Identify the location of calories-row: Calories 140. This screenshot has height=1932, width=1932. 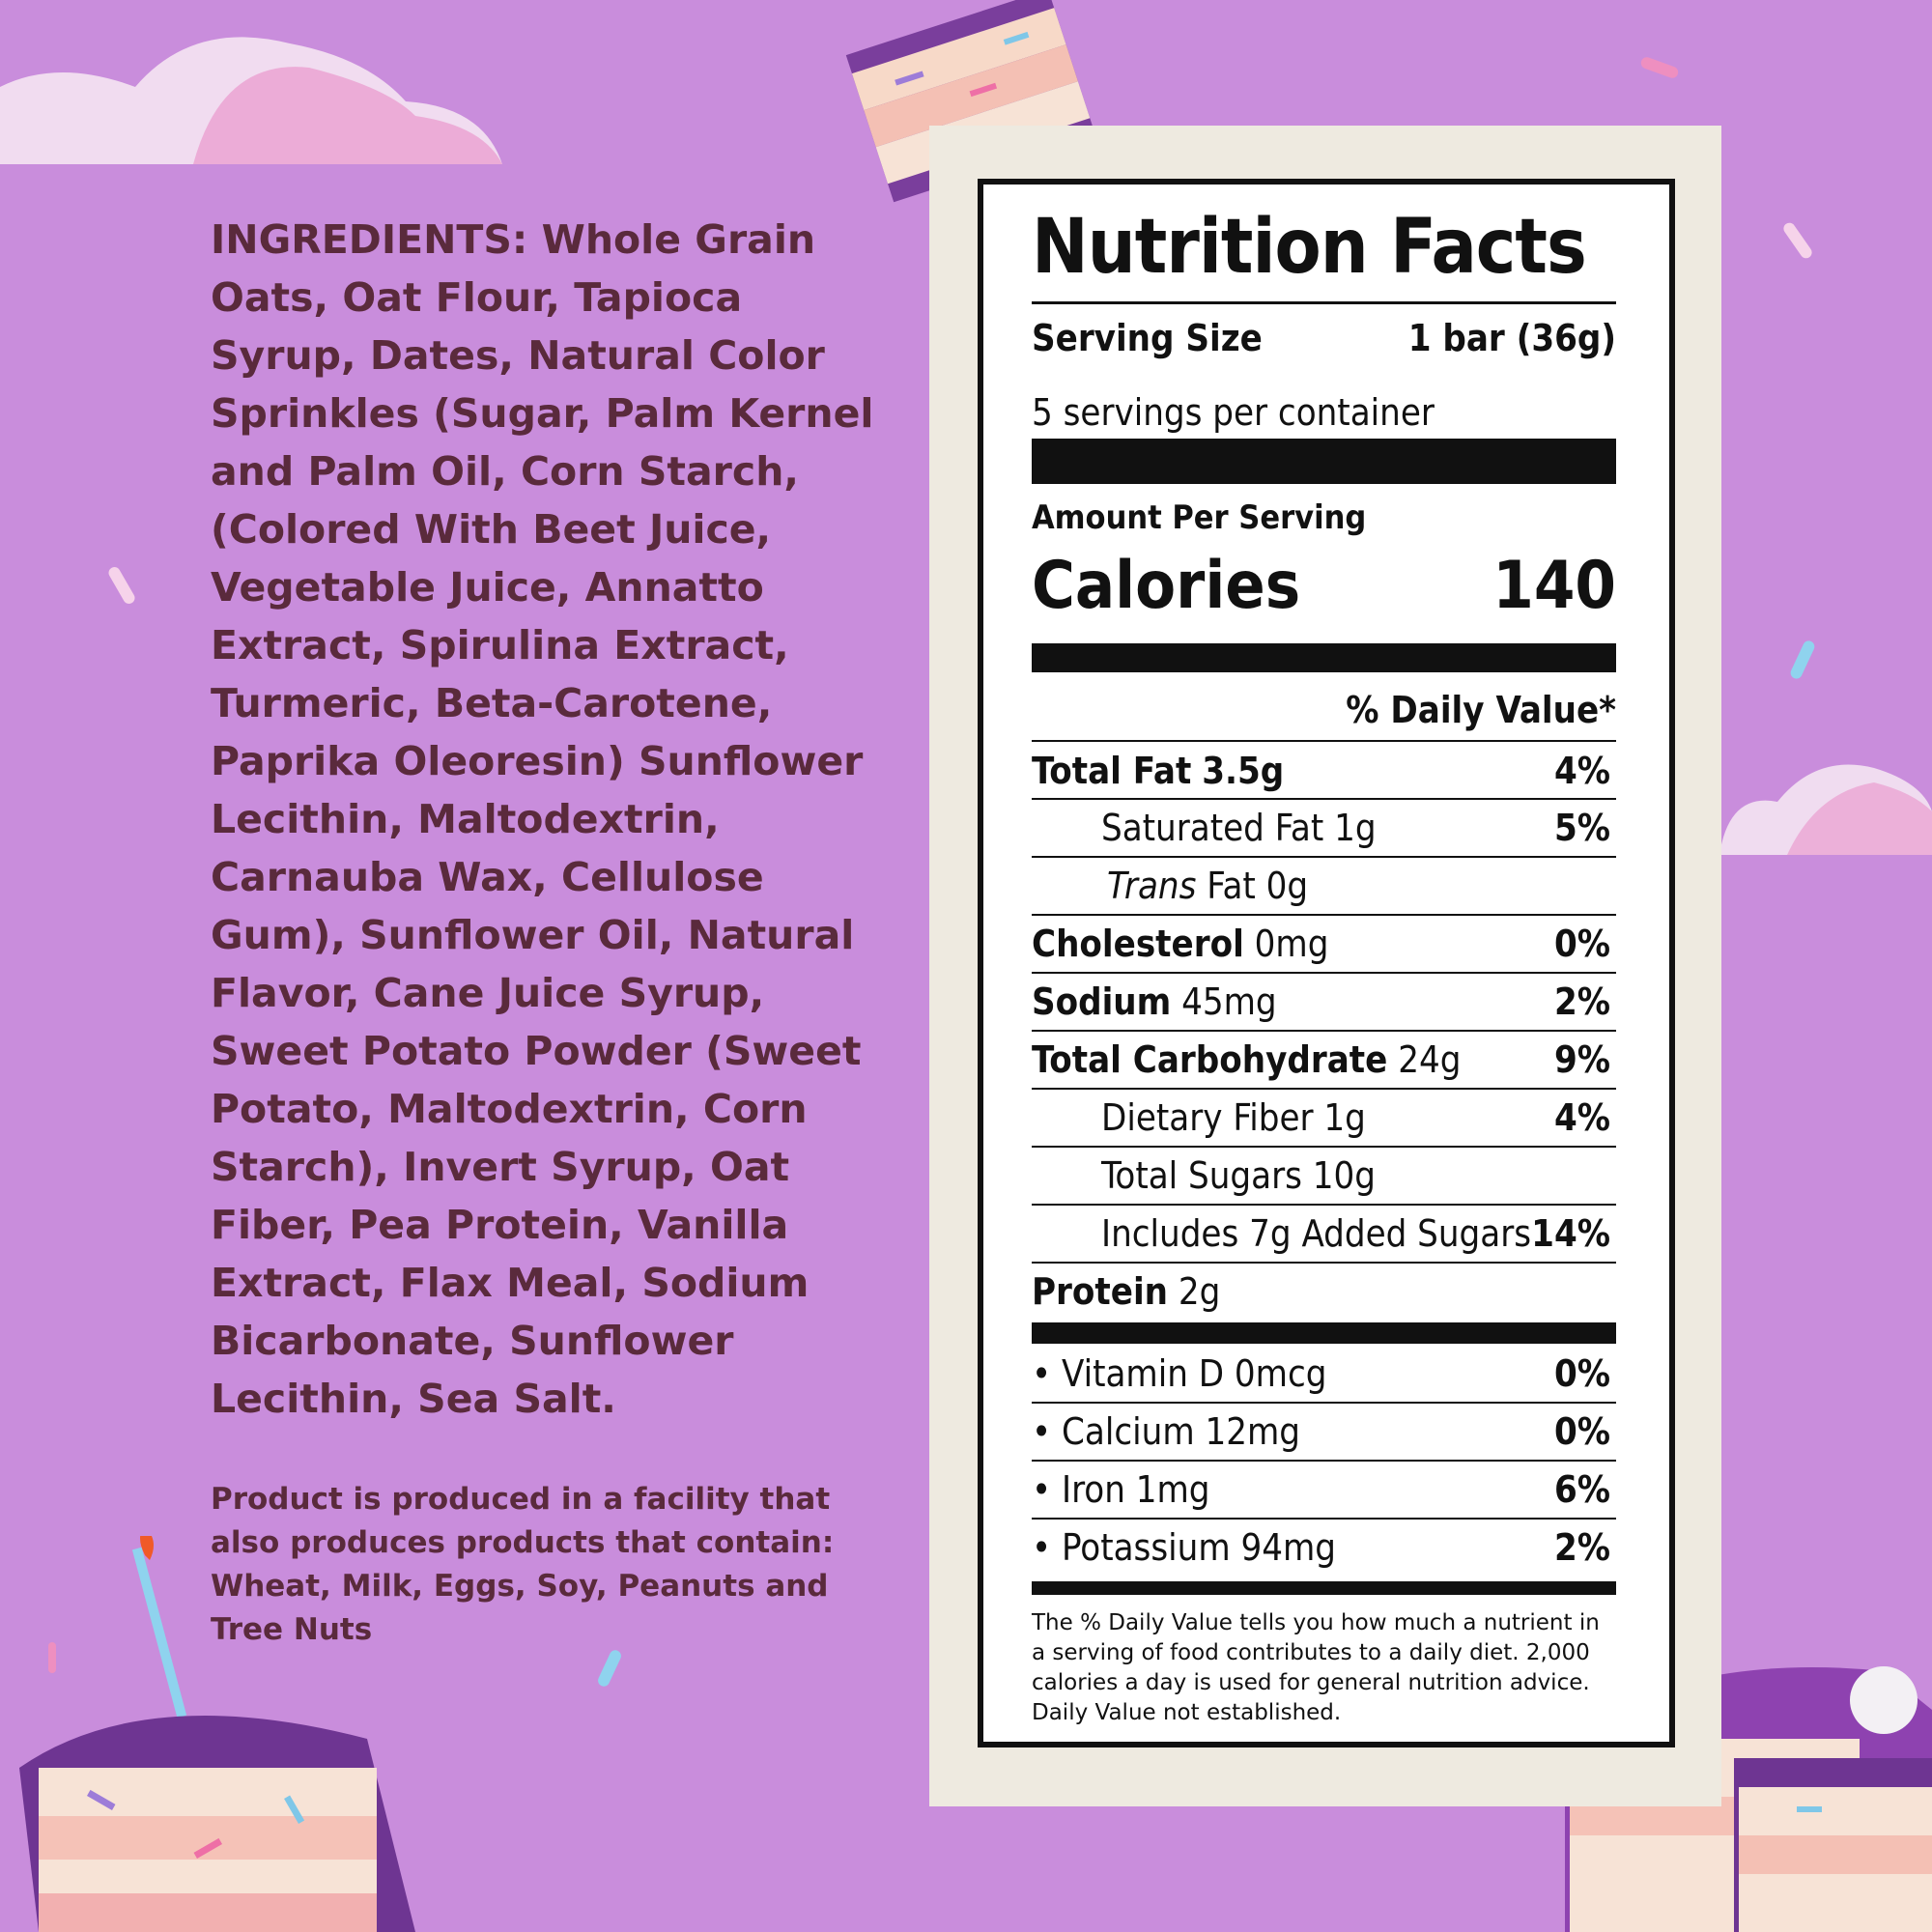
(1324, 585).